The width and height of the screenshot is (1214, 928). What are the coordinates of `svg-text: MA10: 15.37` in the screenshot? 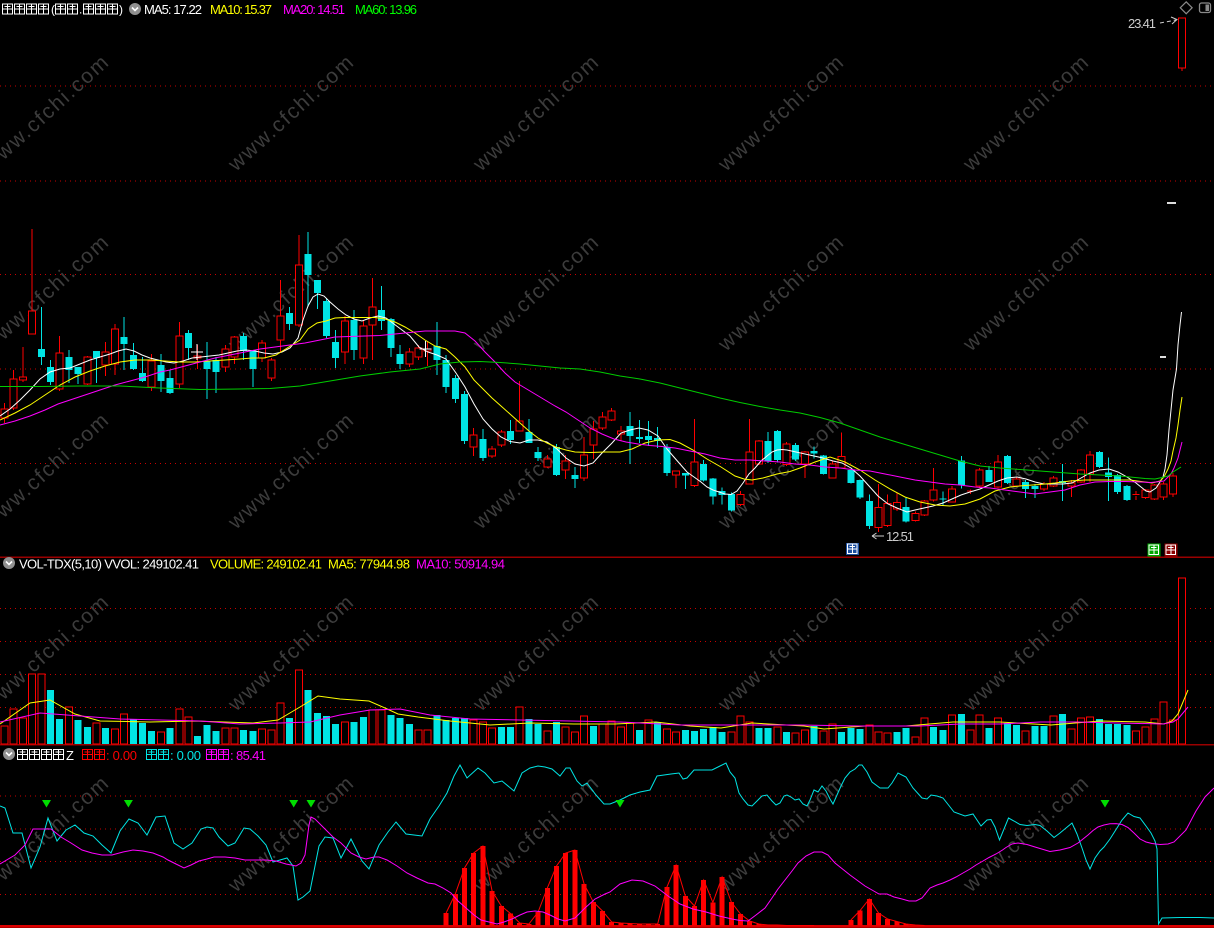 It's located at (241, 9).